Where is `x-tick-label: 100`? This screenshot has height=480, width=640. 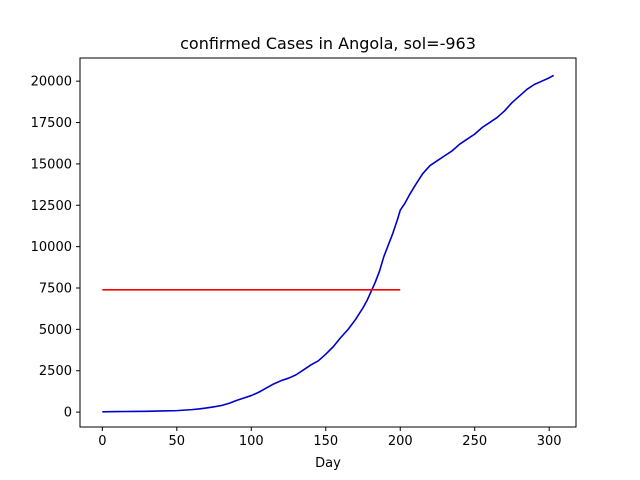
x-tick-label: 100 is located at coordinates (251, 441).